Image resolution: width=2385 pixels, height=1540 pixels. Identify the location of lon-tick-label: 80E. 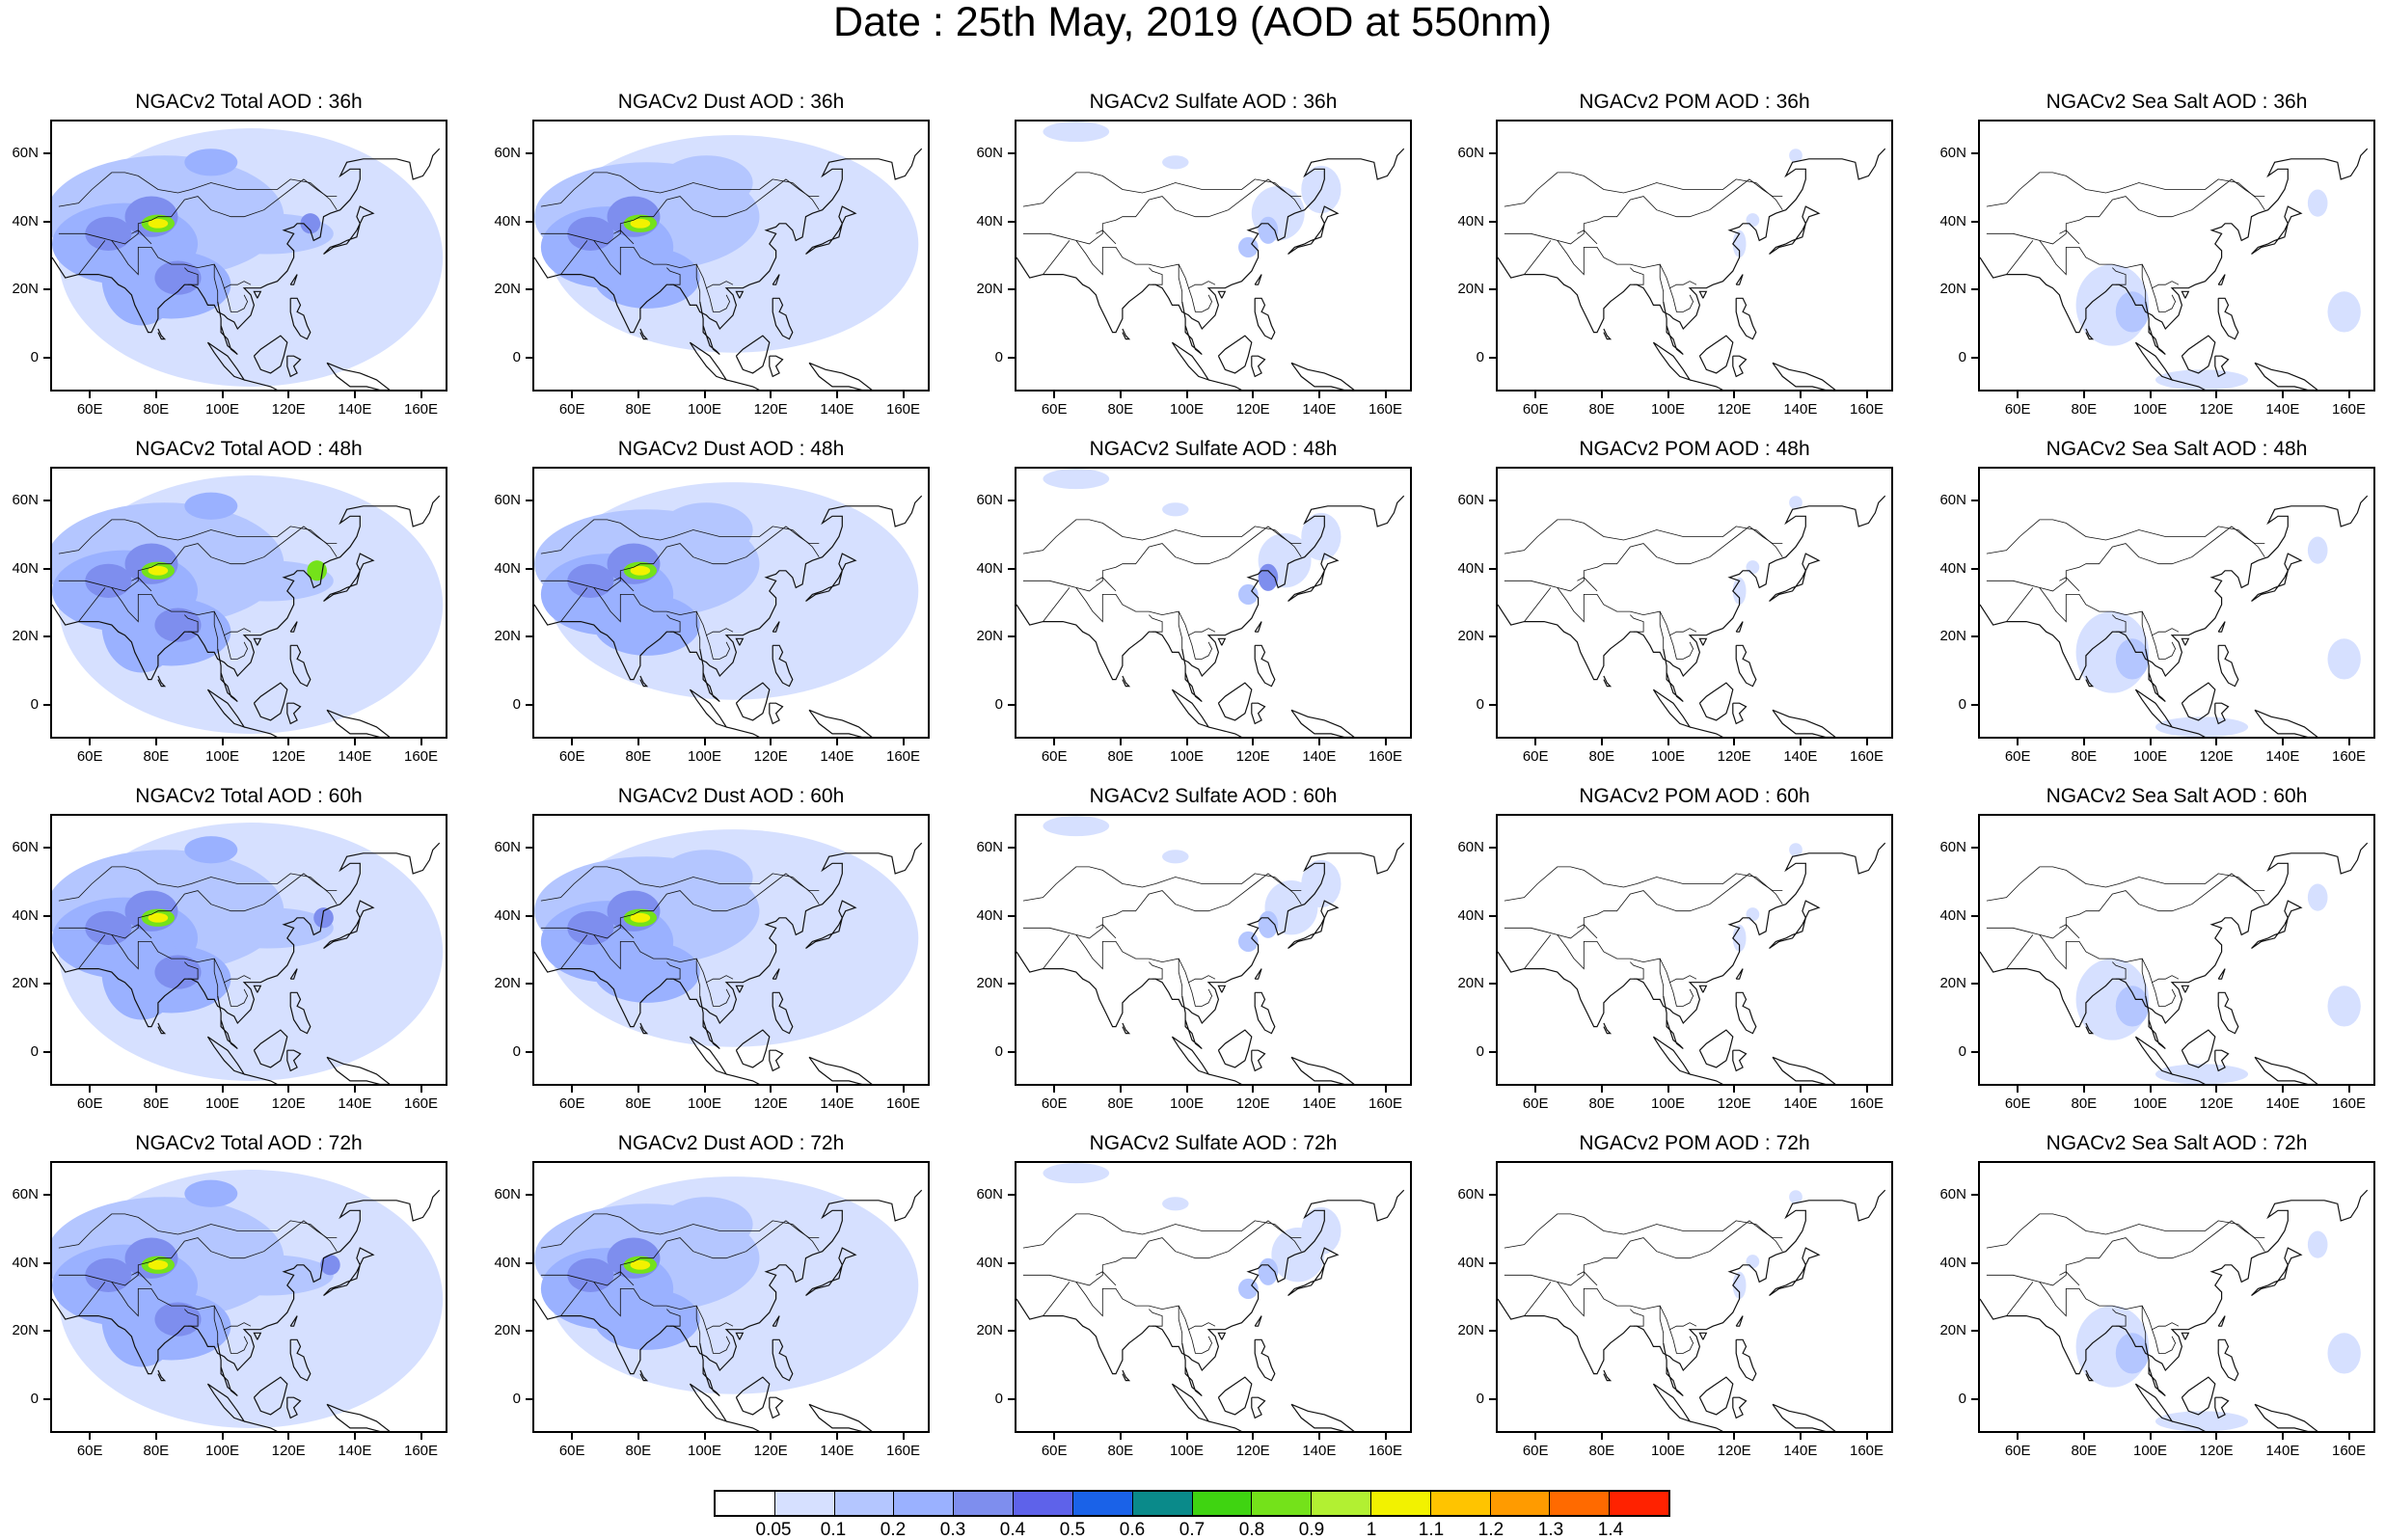
(156, 1451).